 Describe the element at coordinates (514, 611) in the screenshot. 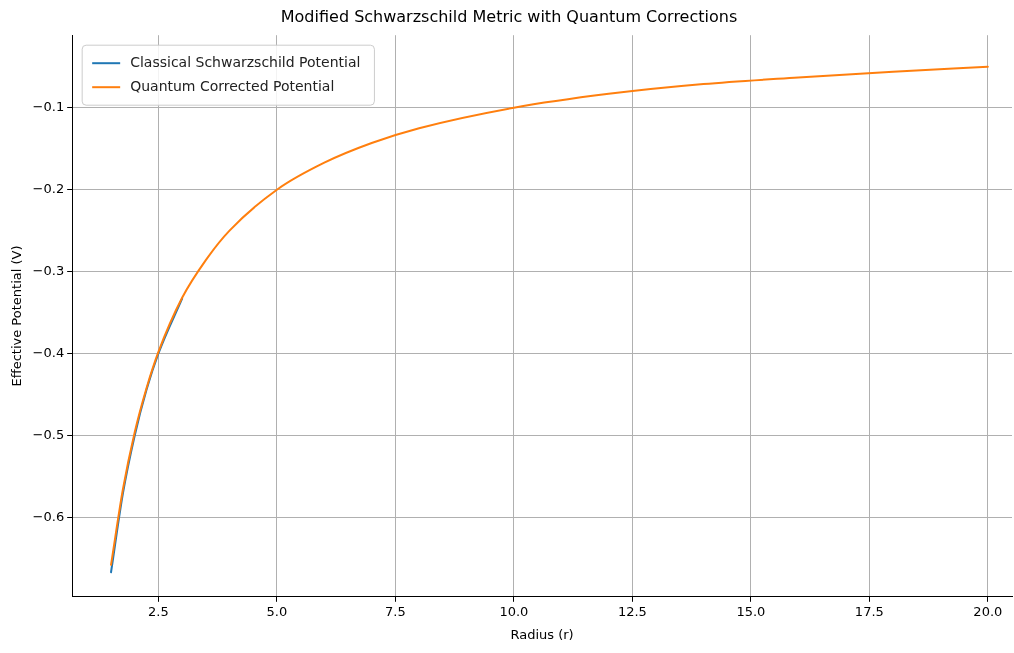

I see `x-tick-label: 10.0` at that location.